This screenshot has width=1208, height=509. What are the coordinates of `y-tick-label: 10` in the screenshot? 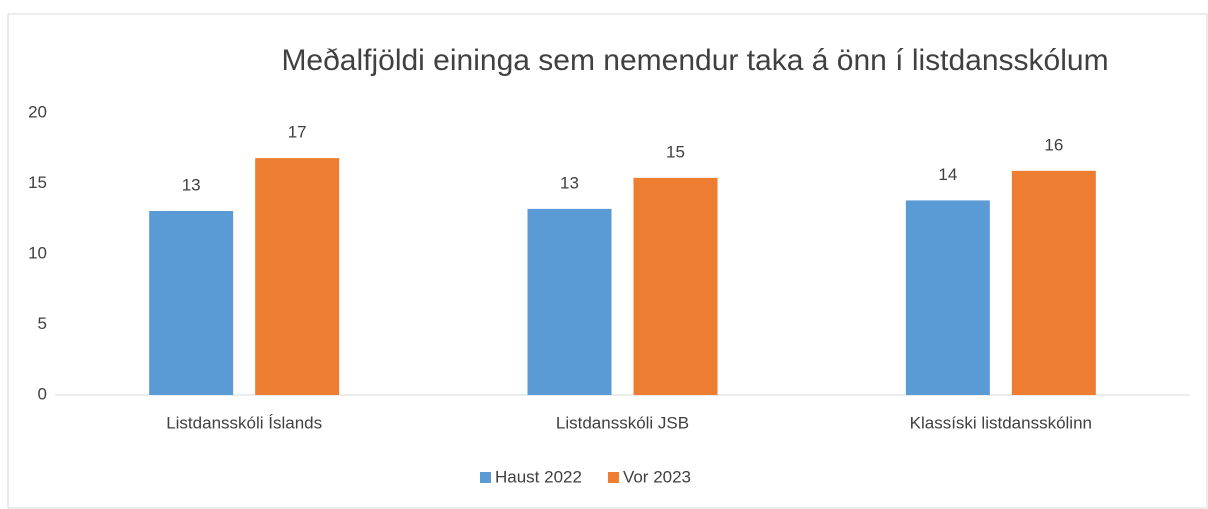 It's located at (37, 252).